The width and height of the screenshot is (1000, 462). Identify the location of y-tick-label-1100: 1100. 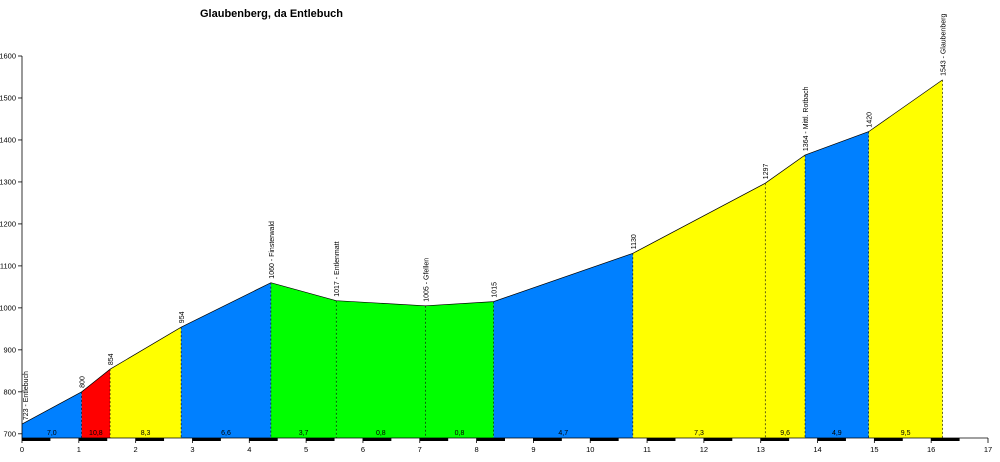
(8, 265).